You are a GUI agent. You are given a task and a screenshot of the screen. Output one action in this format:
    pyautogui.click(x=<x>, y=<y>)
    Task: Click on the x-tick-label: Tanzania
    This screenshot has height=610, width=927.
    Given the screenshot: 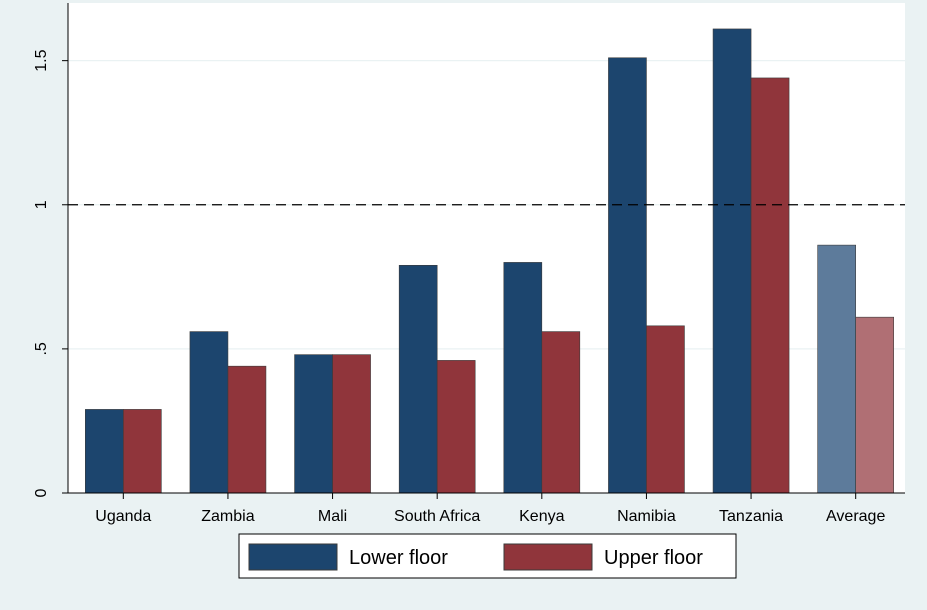 What is the action you would take?
    pyautogui.click(x=751, y=516)
    